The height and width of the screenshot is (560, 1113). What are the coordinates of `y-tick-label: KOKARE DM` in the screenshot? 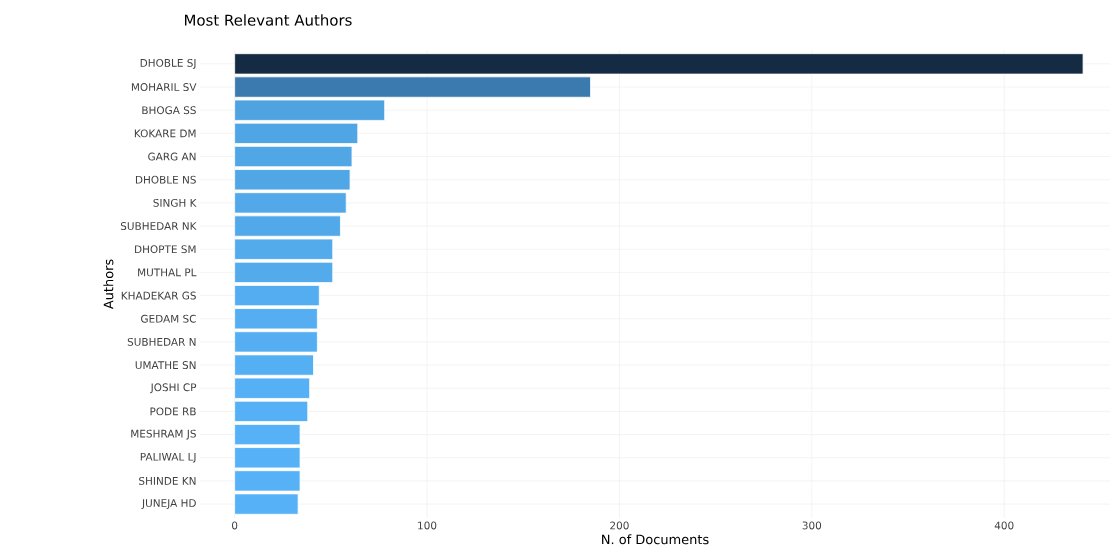 It's located at (165, 133).